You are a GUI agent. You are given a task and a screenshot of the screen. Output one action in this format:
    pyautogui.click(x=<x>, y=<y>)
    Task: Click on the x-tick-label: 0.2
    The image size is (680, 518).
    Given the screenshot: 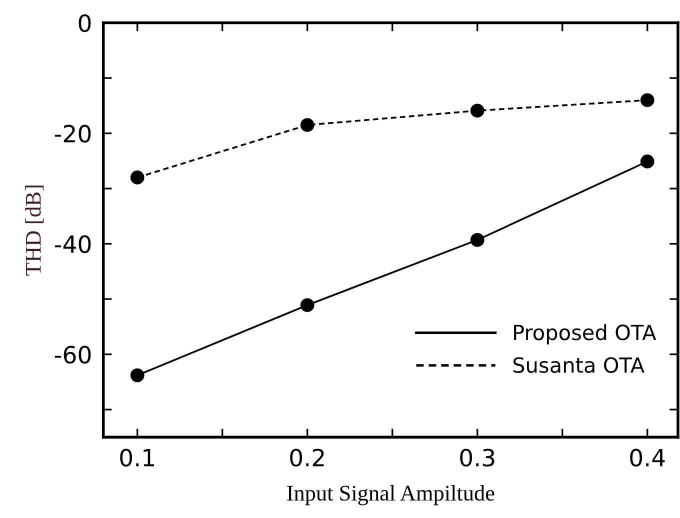 What is the action you would take?
    pyautogui.click(x=307, y=457)
    